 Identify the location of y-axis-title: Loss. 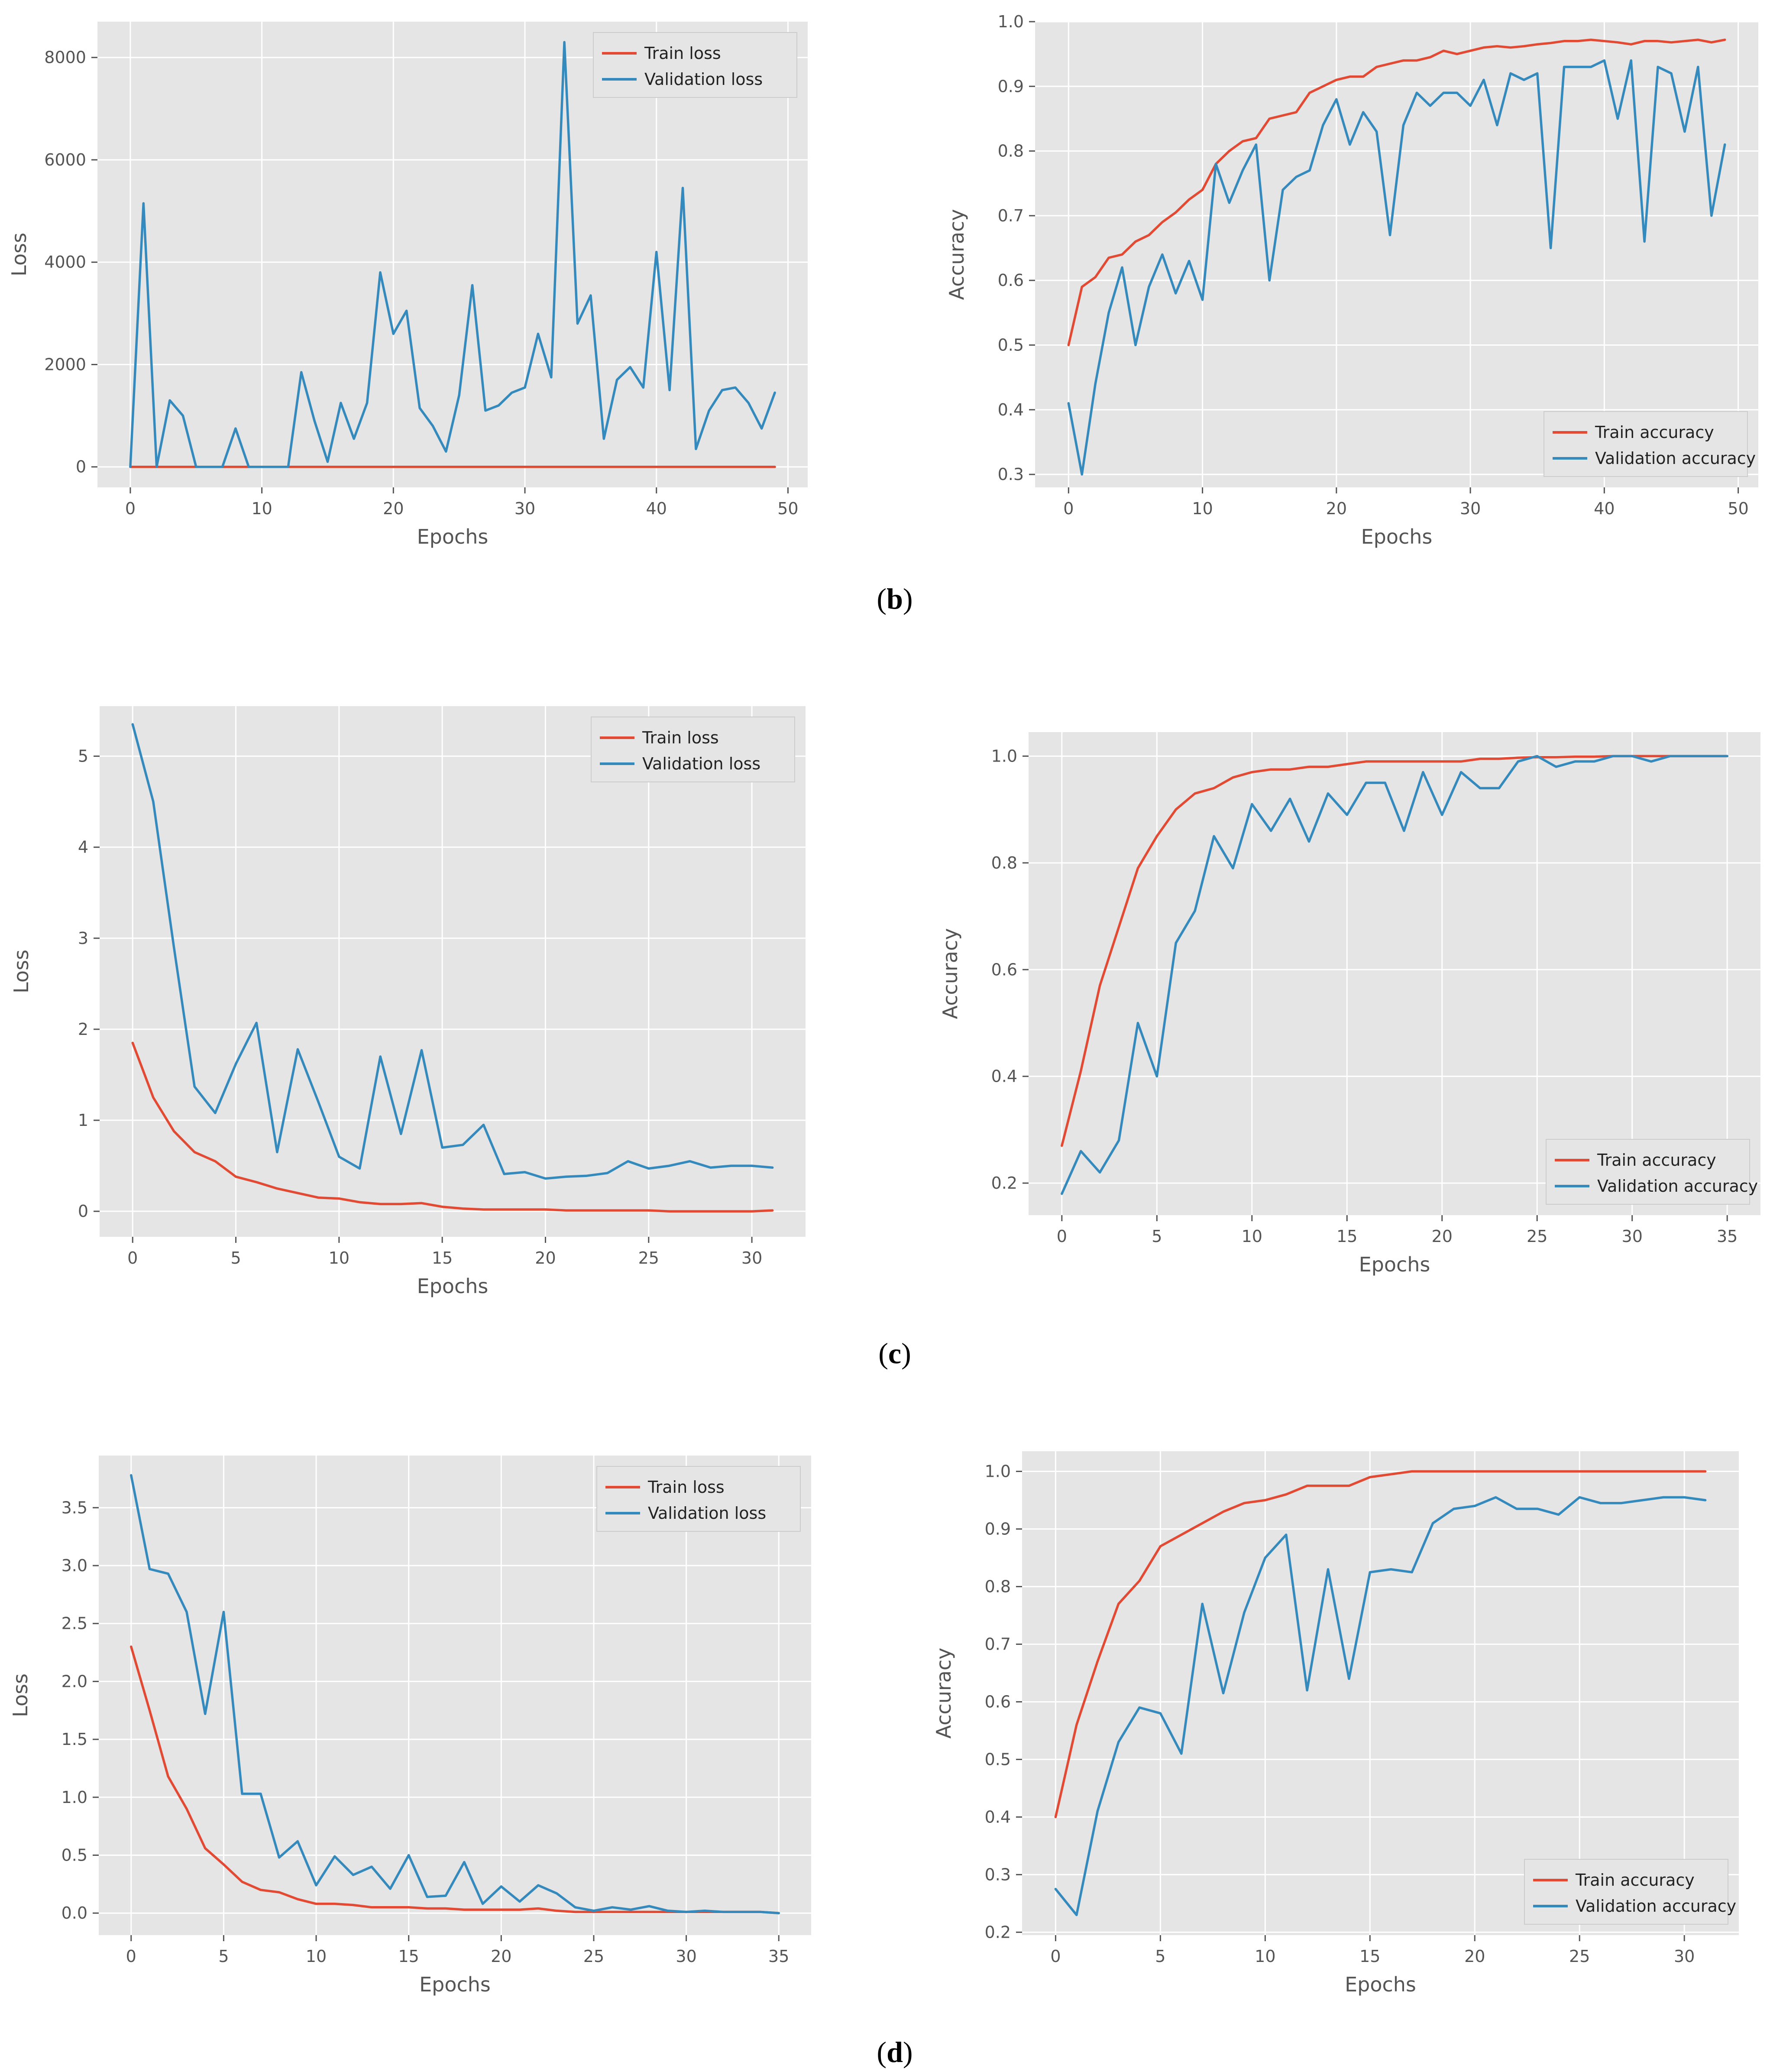
(21, 972).